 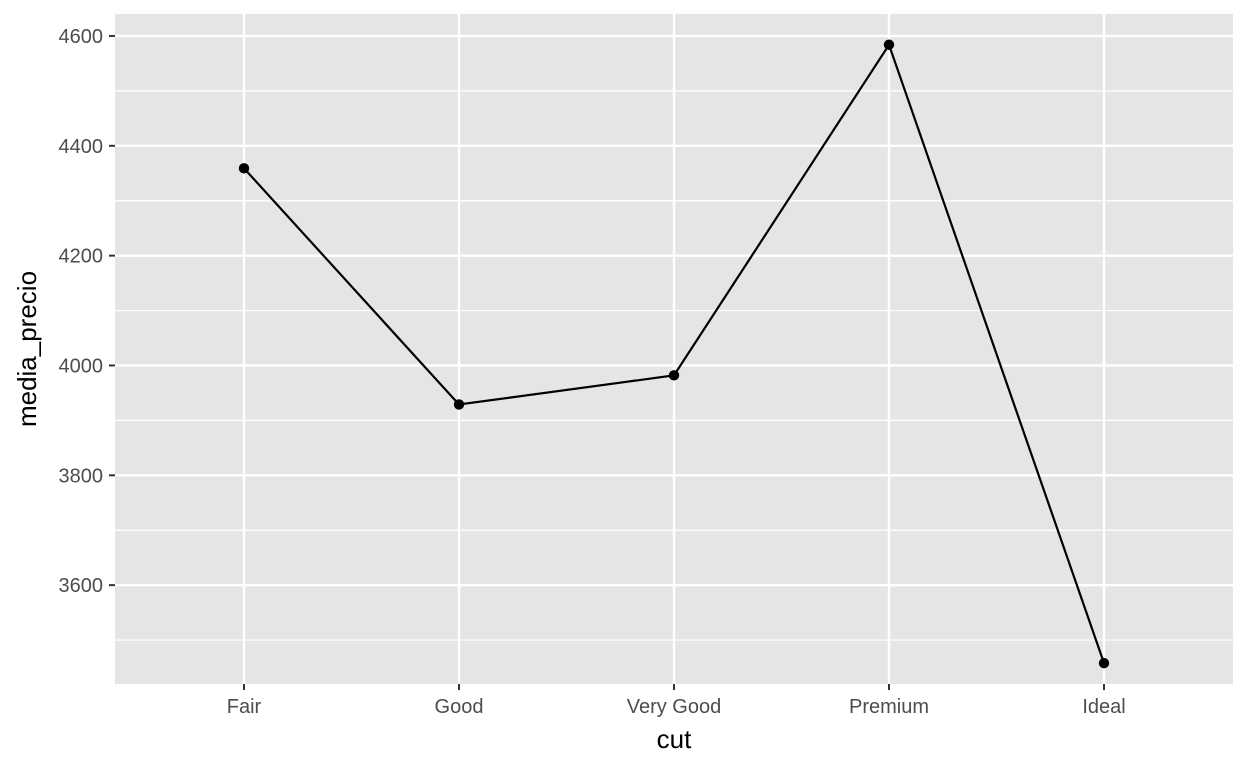 I want to click on y-tick-label: 3800, so click(x=81, y=476).